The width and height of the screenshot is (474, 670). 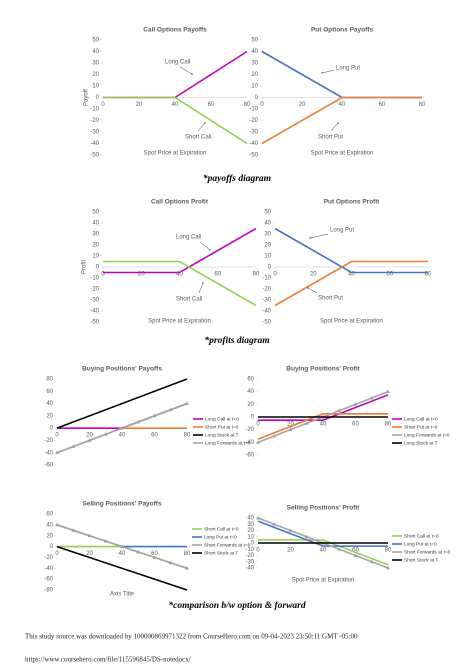 I want to click on y-tick-label: -10, so click(x=266, y=279).